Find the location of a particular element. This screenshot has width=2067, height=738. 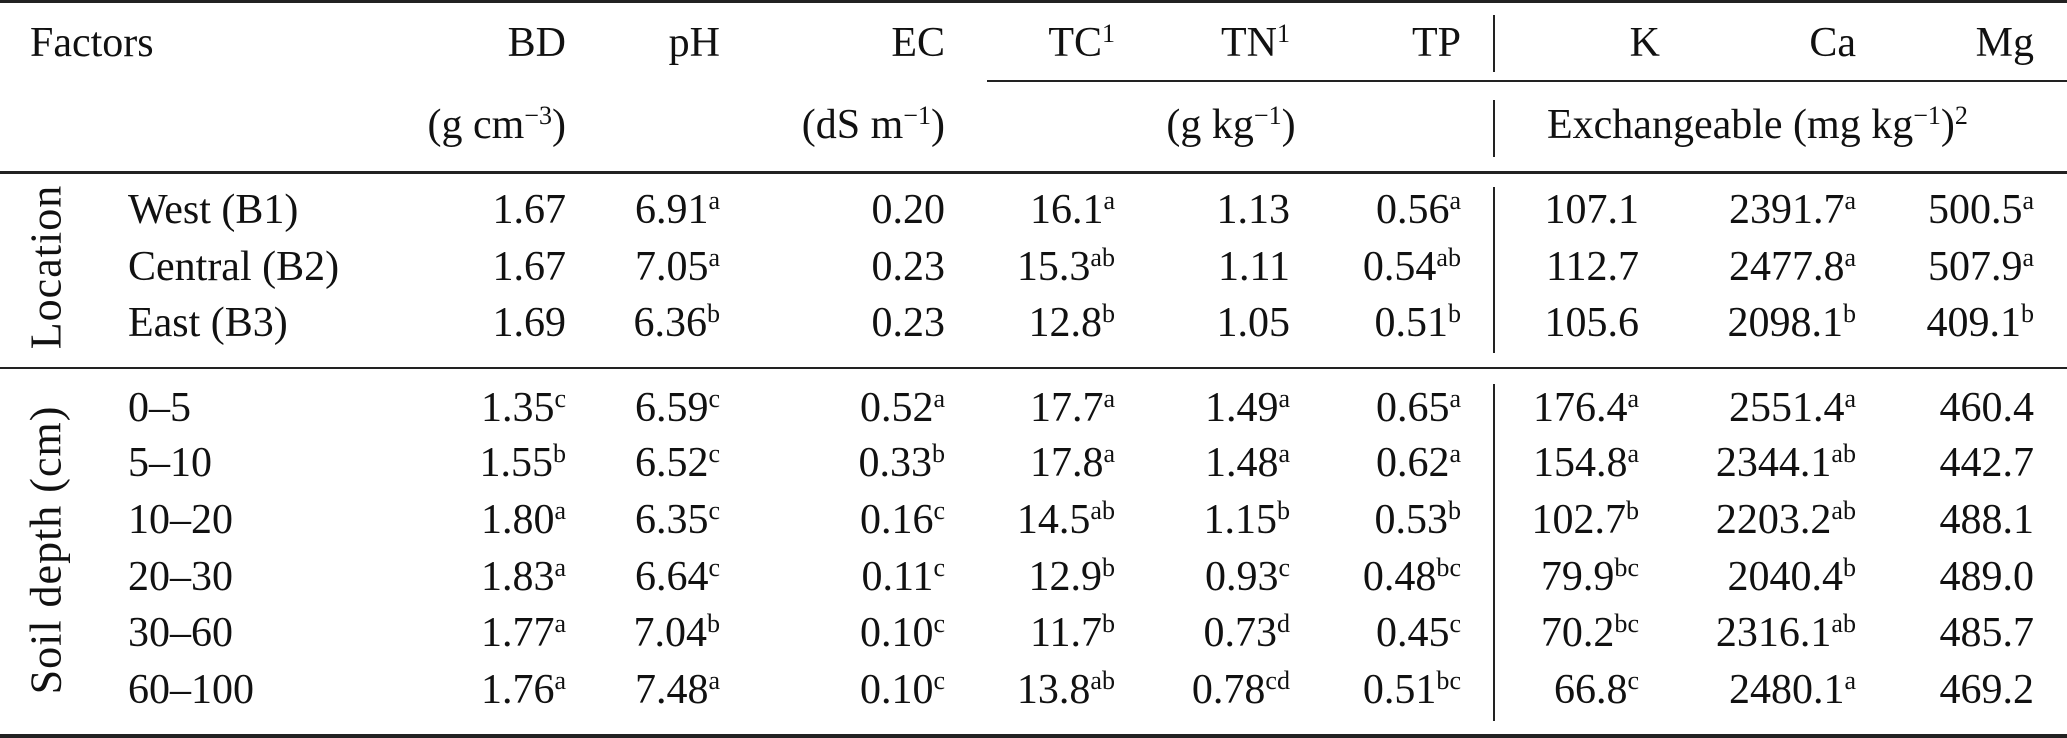

cell-value: 0.33 is located at coordinates (895, 463).